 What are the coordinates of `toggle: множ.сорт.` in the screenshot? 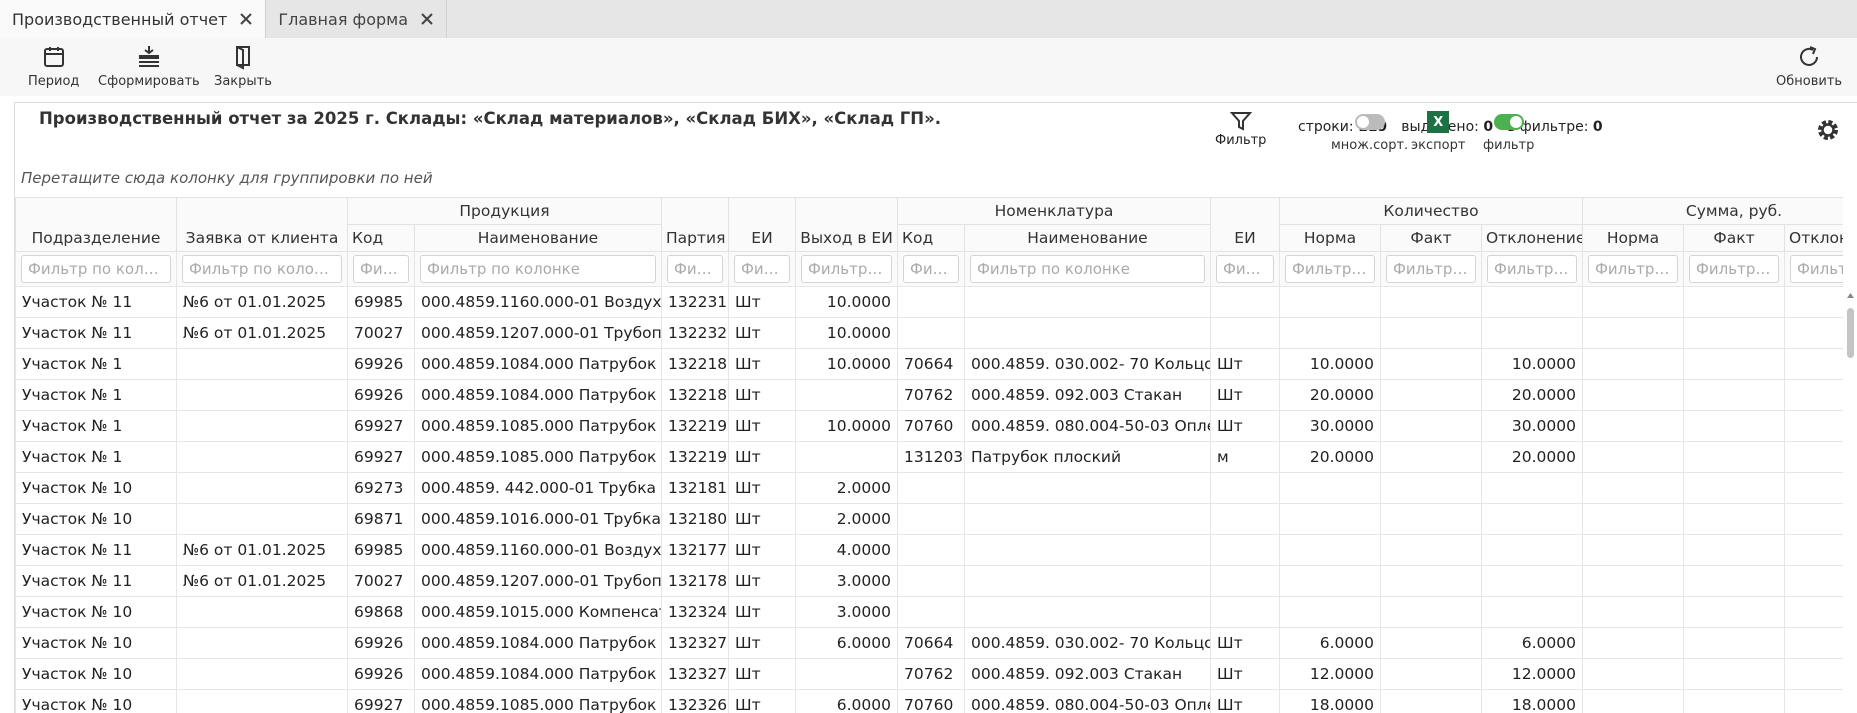 It's located at (1369, 132).